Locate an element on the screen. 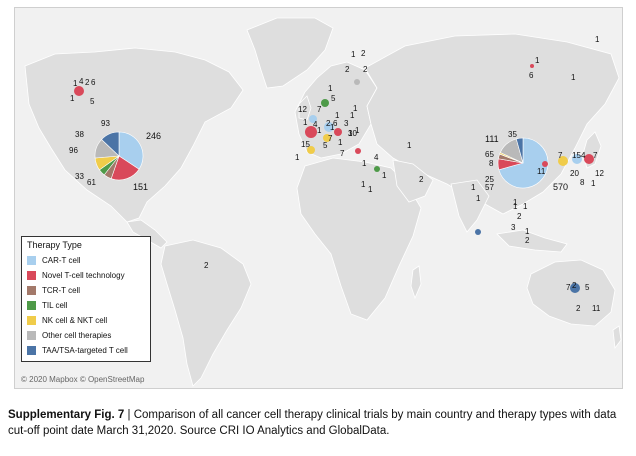 This screenshot has width=636, height=456. count-label: 33 is located at coordinates (79, 176).